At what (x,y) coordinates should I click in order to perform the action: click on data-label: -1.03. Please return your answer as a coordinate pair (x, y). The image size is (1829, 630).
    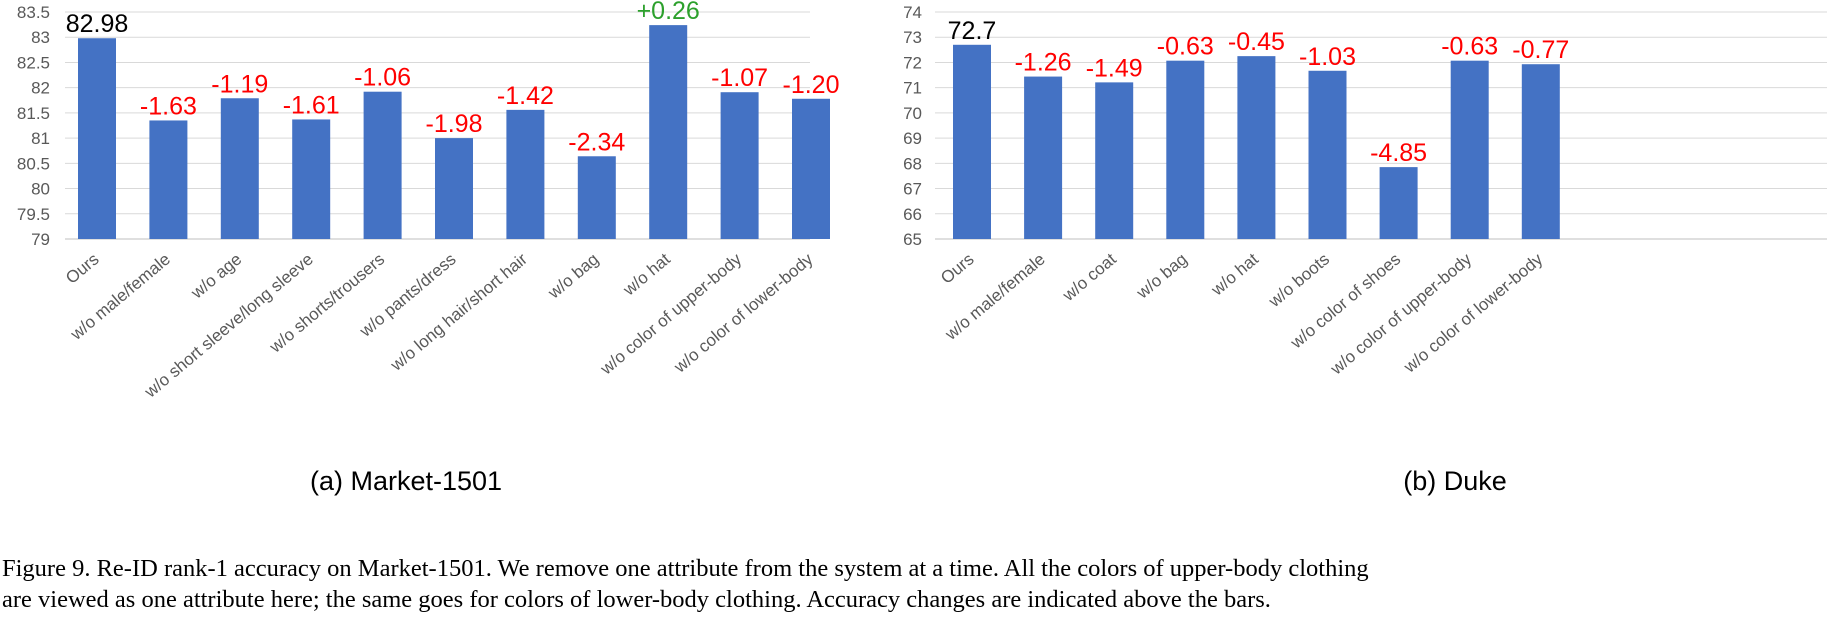
    Looking at the image, I should click on (1327, 57).